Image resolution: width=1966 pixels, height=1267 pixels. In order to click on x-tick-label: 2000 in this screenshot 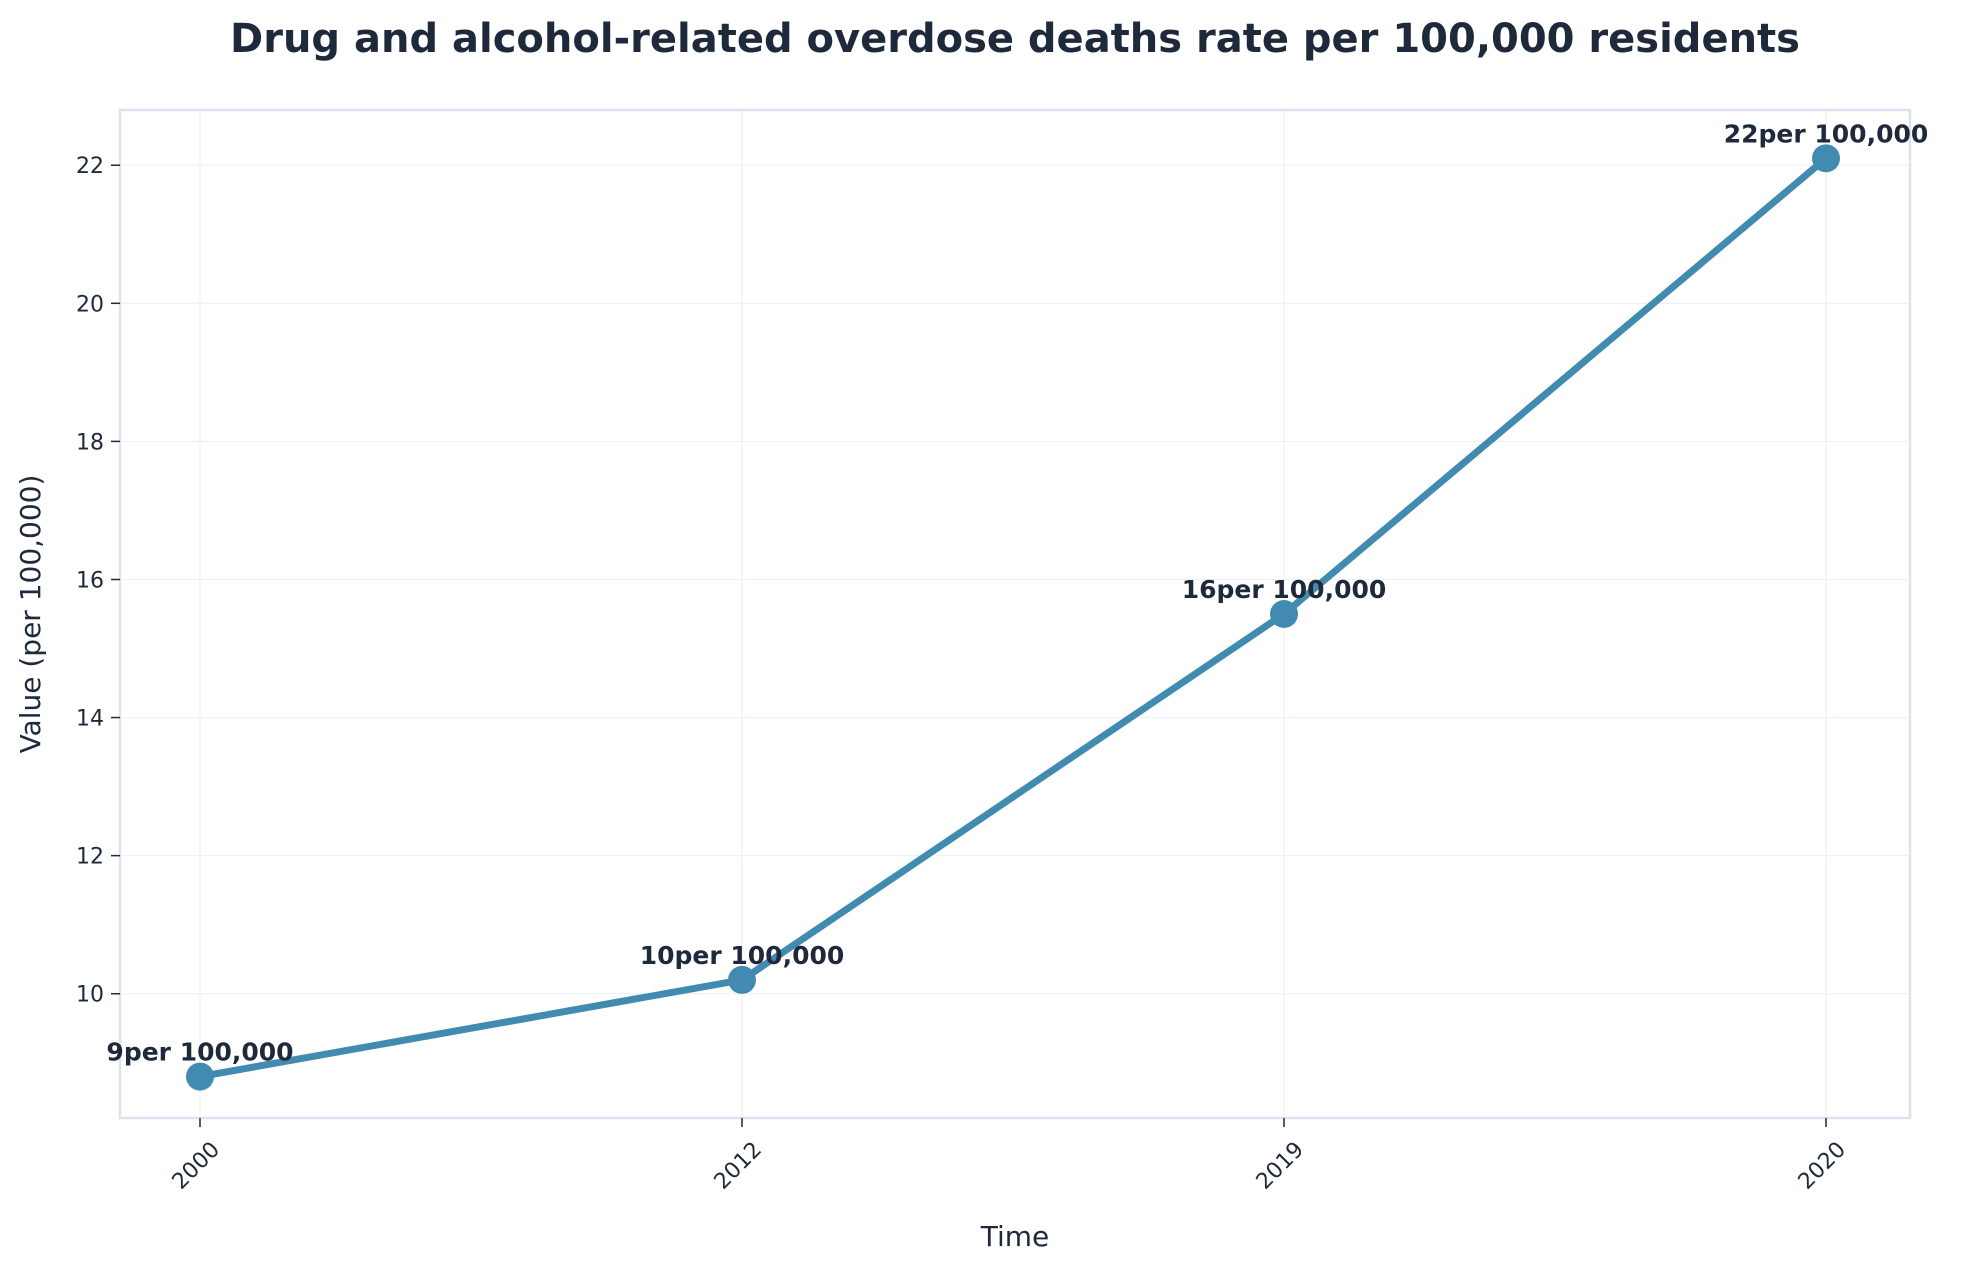, I will do `click(196, 1165)`.